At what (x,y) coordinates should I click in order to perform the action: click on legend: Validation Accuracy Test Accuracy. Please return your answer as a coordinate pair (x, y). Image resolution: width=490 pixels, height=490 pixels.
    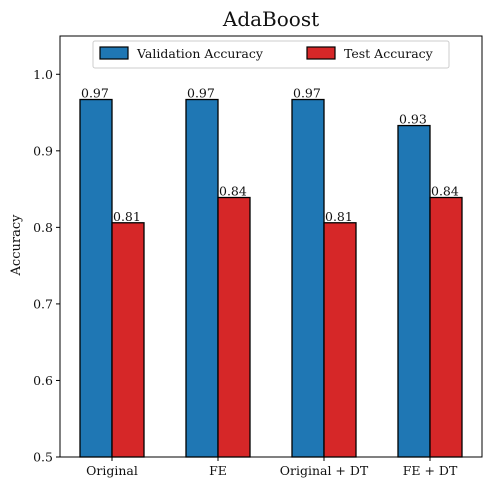
    Looking at the image, I should click on (271, 54).